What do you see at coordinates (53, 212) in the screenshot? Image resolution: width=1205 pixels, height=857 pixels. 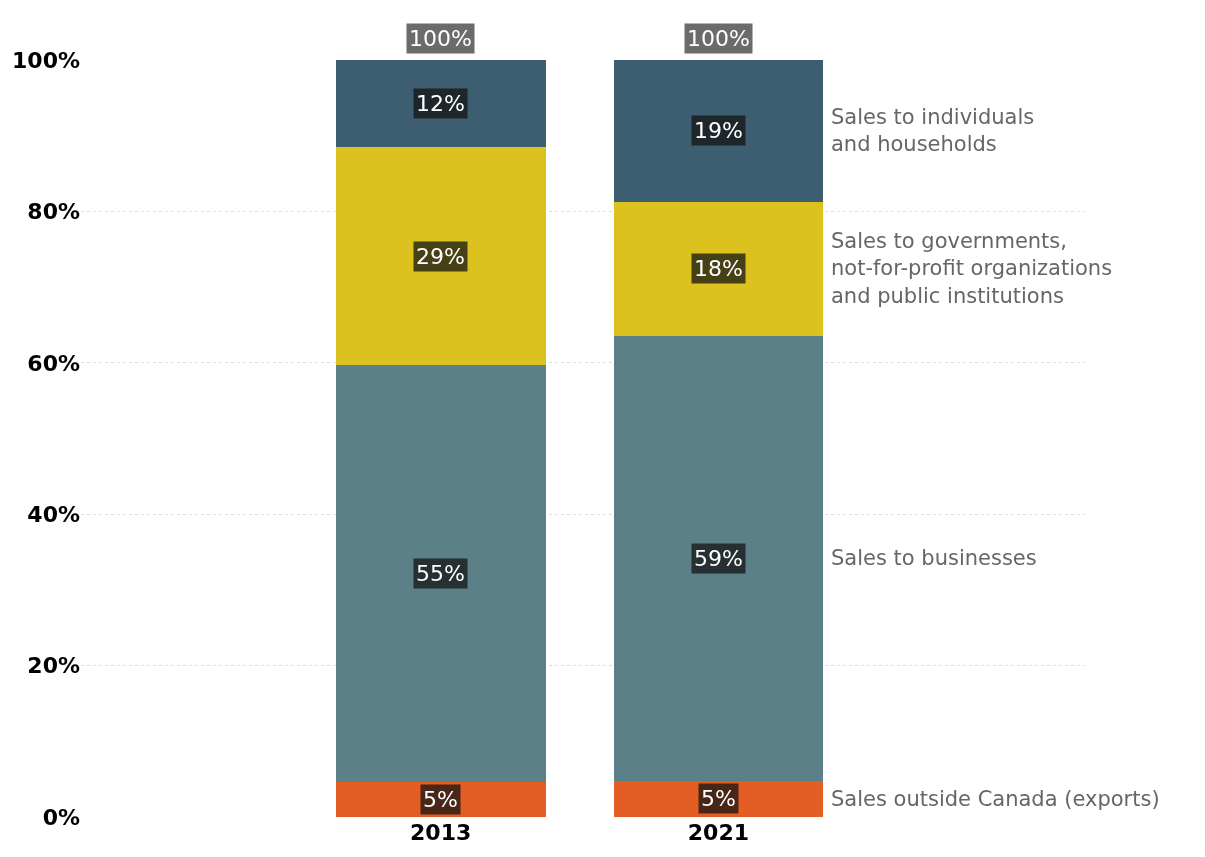 I see `y-tick-label: 80%` at bounding box center [53, 212].